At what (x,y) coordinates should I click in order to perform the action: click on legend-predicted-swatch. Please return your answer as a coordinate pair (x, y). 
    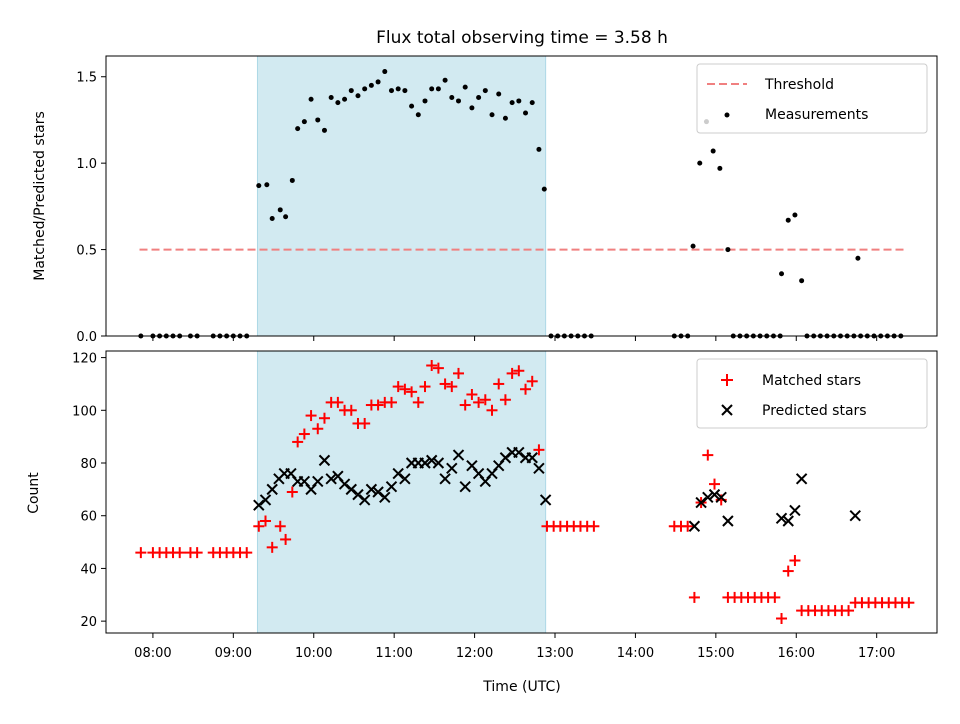
    Looking at the image, I should click on (727, 410).